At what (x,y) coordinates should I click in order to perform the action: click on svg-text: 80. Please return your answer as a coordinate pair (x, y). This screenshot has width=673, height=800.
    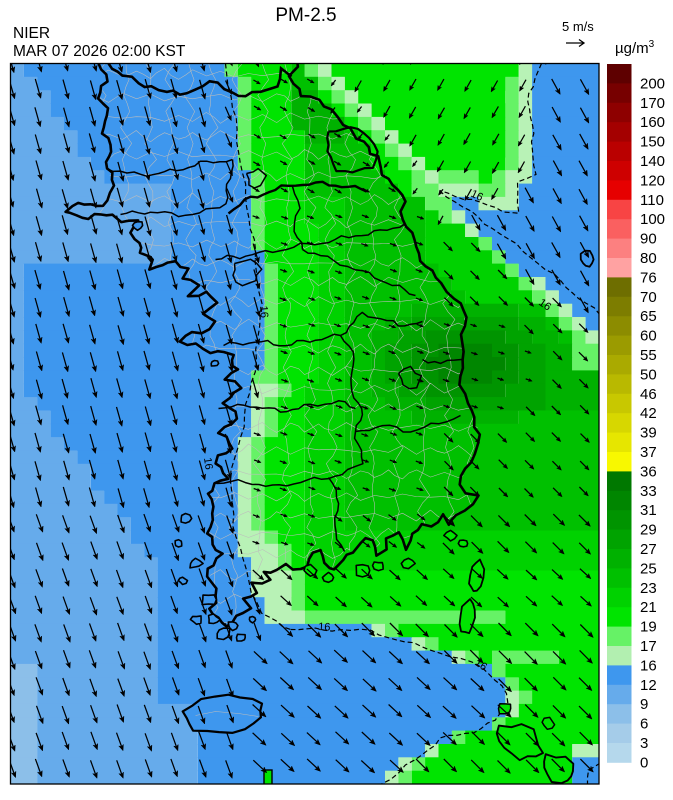
    Looking at the image, I should click on (648, 258).